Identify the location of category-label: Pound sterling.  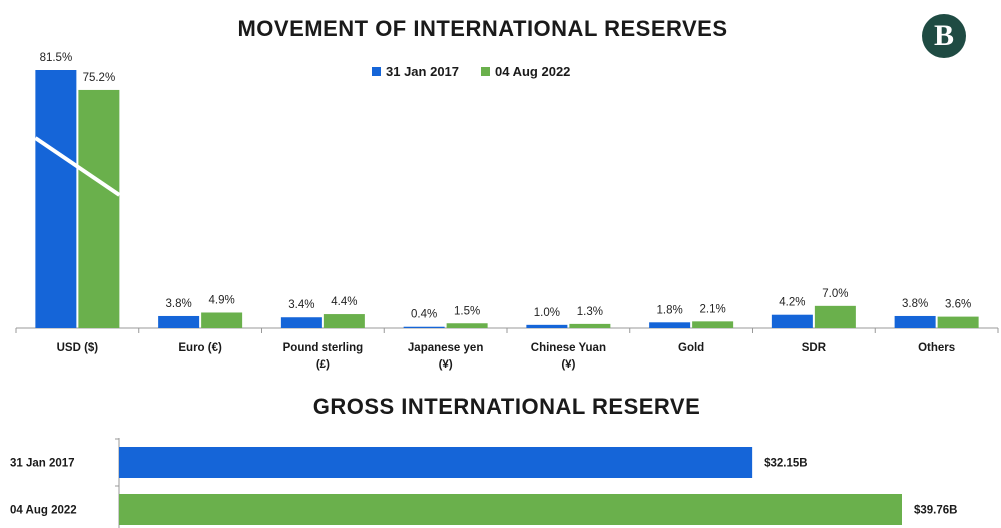
(323, 348).